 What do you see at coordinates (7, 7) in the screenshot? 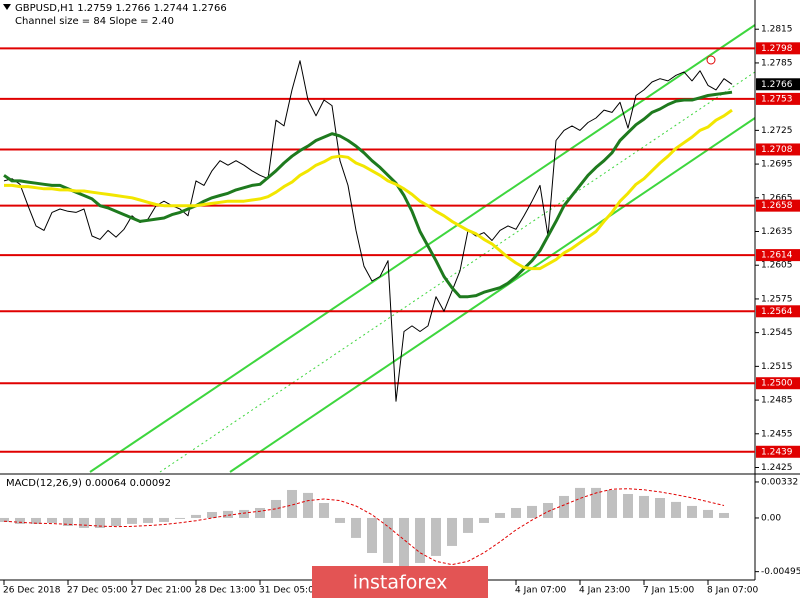
I see `dropdown-icon` at bounding box center [7, 7].